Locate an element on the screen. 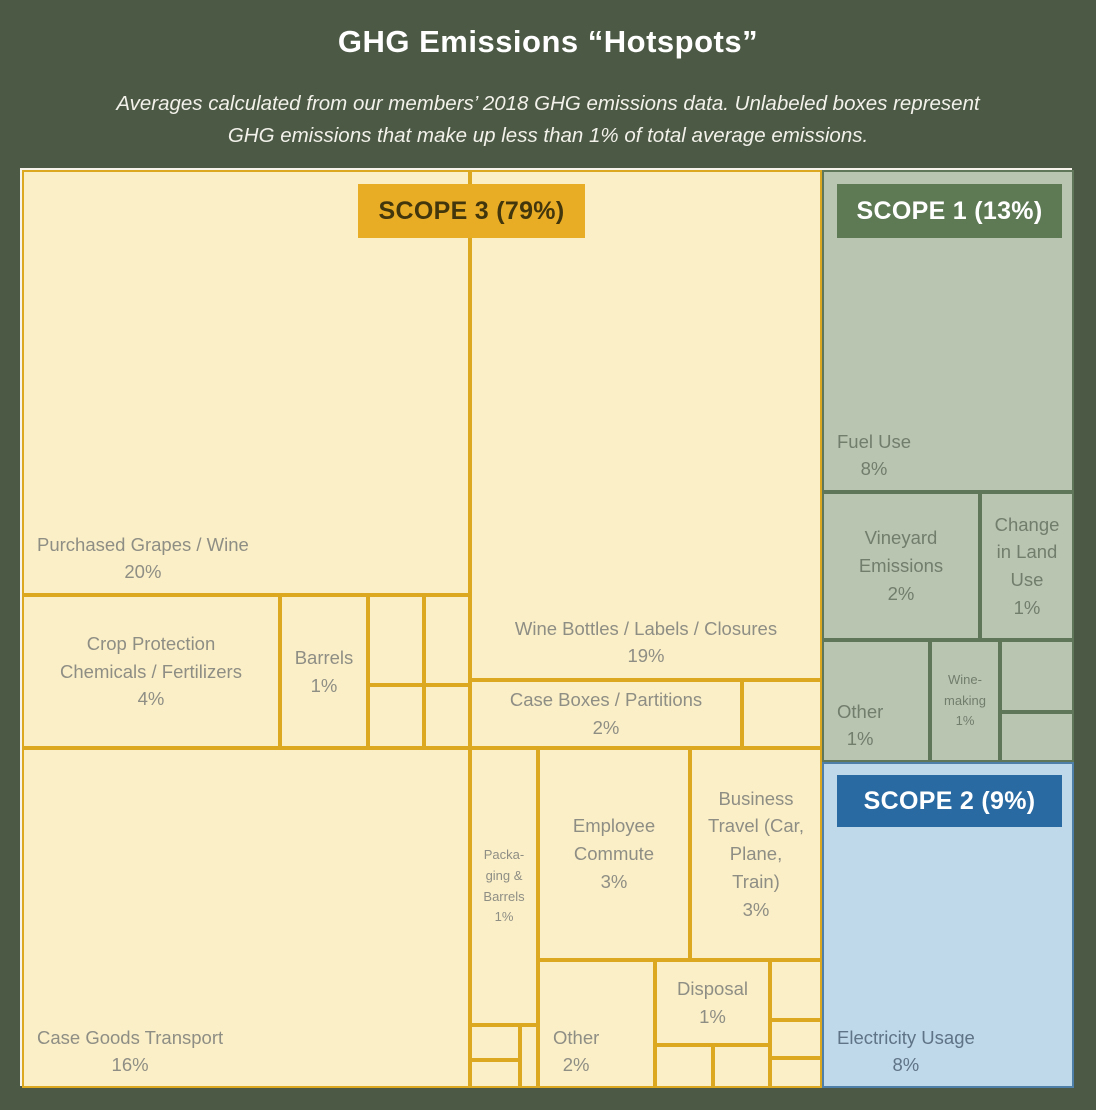  treemap-box-change-in-land-use: Change in Land Use 1% is located at coordinates (1027, 566).